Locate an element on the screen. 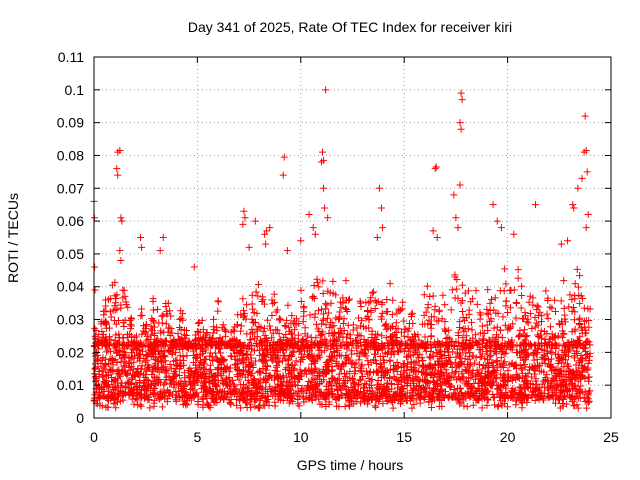 The height and width of the screenshot is (480, 640). y-tick-label: 0.03 is located at coordinates (70, 320).